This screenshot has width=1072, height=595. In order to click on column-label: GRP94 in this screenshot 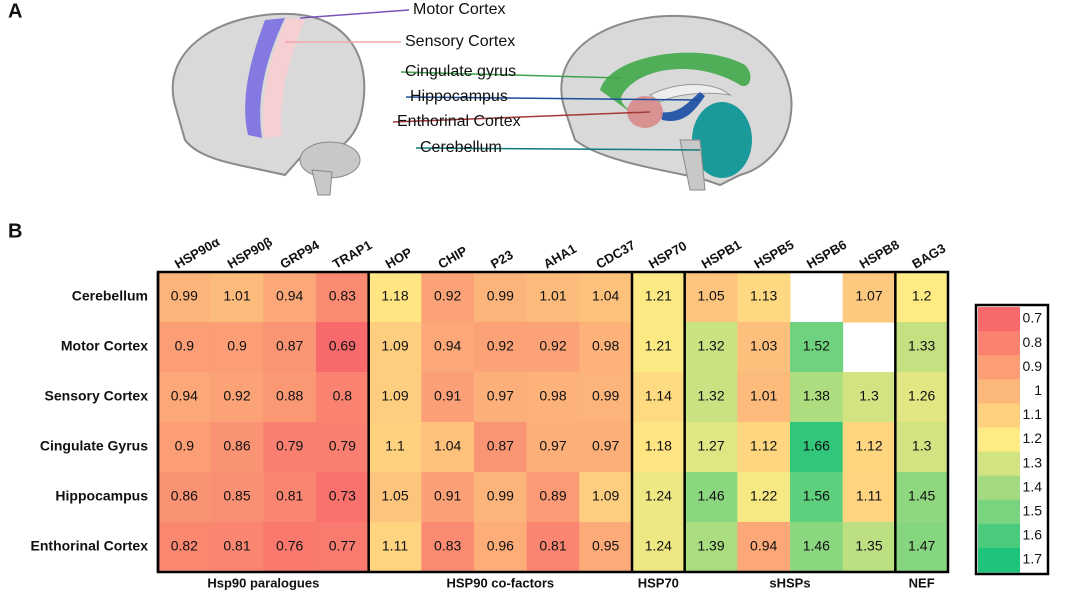, I will do `click(299, 254)`.